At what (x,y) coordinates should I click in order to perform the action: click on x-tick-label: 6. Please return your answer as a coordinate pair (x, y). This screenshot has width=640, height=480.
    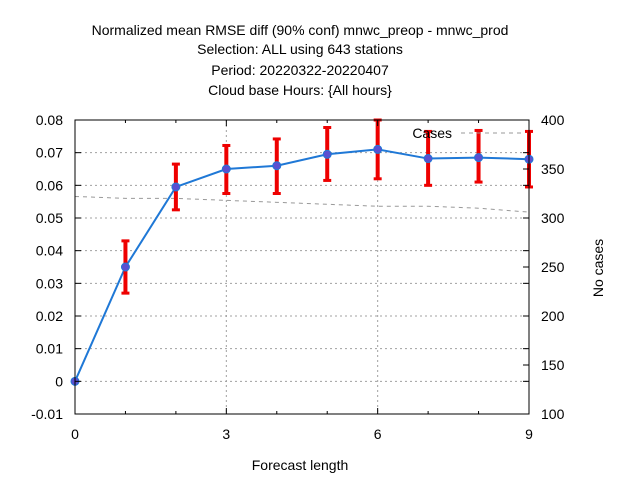
    Looking at the image, I should click on (378, 434).